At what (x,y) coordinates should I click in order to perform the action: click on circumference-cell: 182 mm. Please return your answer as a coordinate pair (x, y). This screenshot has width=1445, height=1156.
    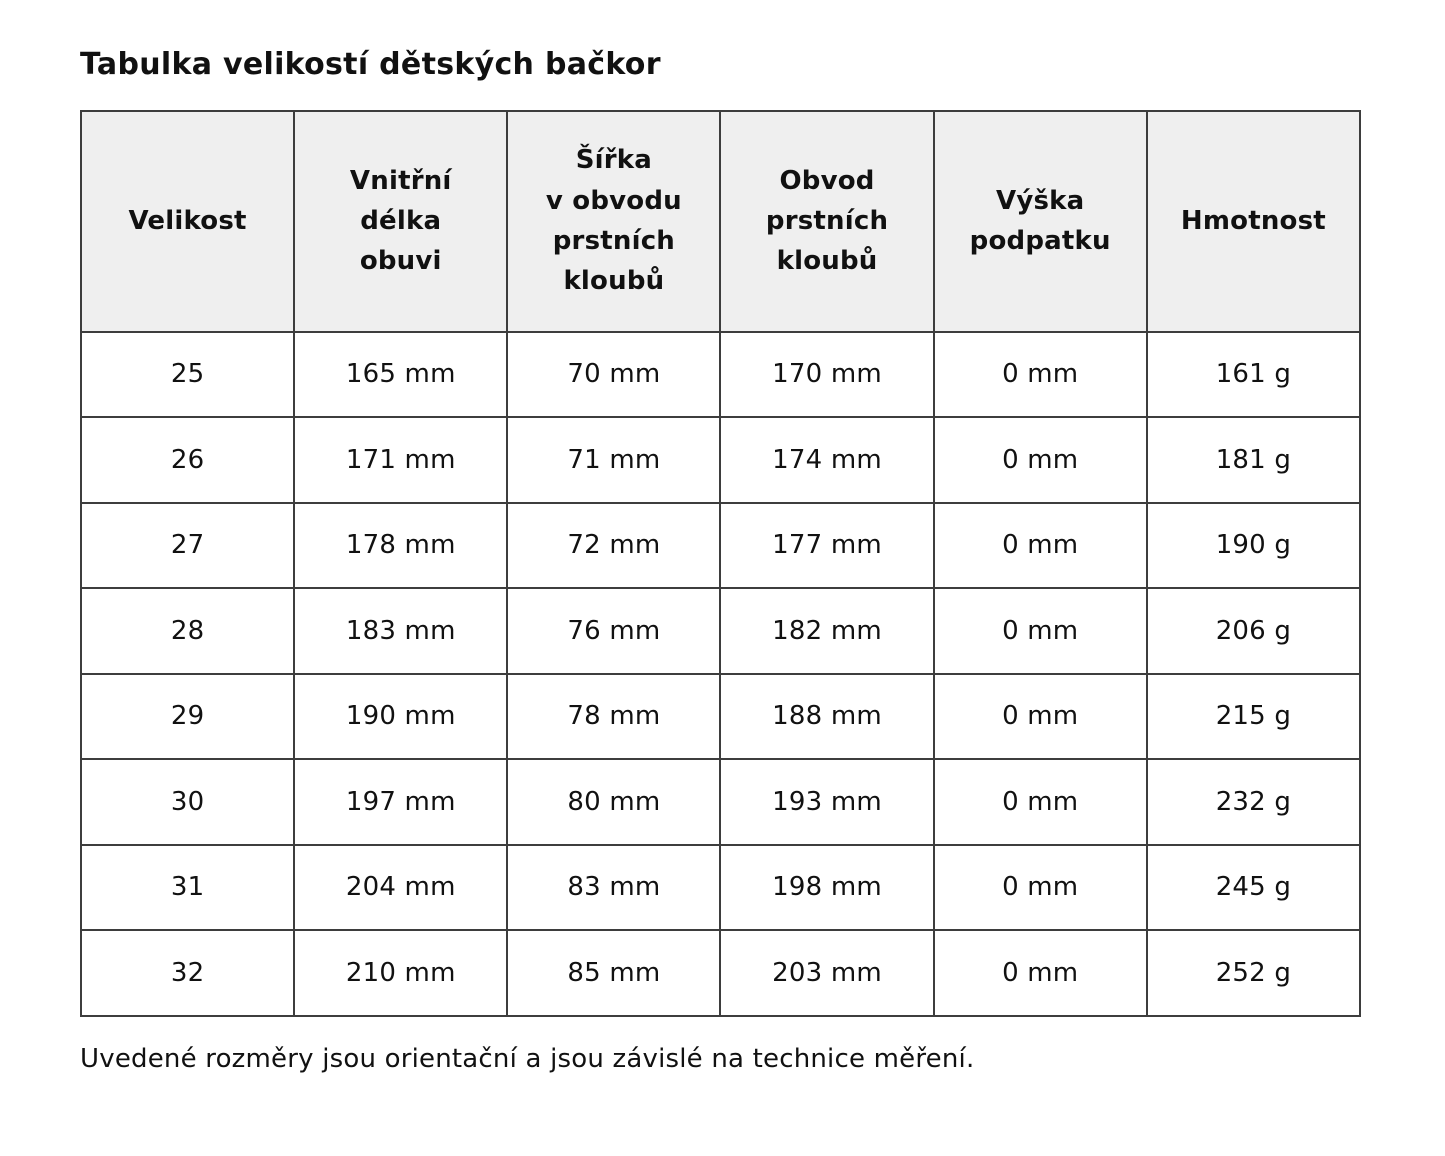
    Looking at the image, I should click on (827, 631).